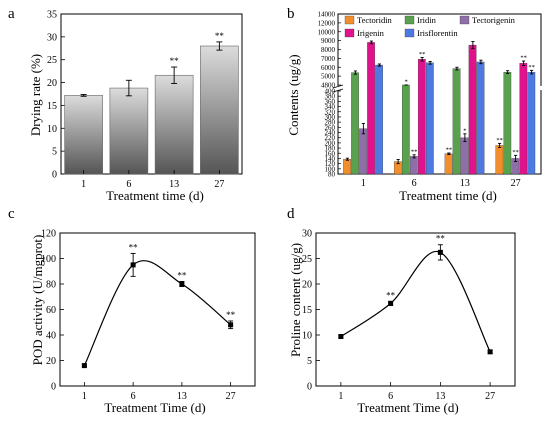 The width and height of the screenshot is (550, 425). I want to click on panel-c-significance: **, so click(182, 275).